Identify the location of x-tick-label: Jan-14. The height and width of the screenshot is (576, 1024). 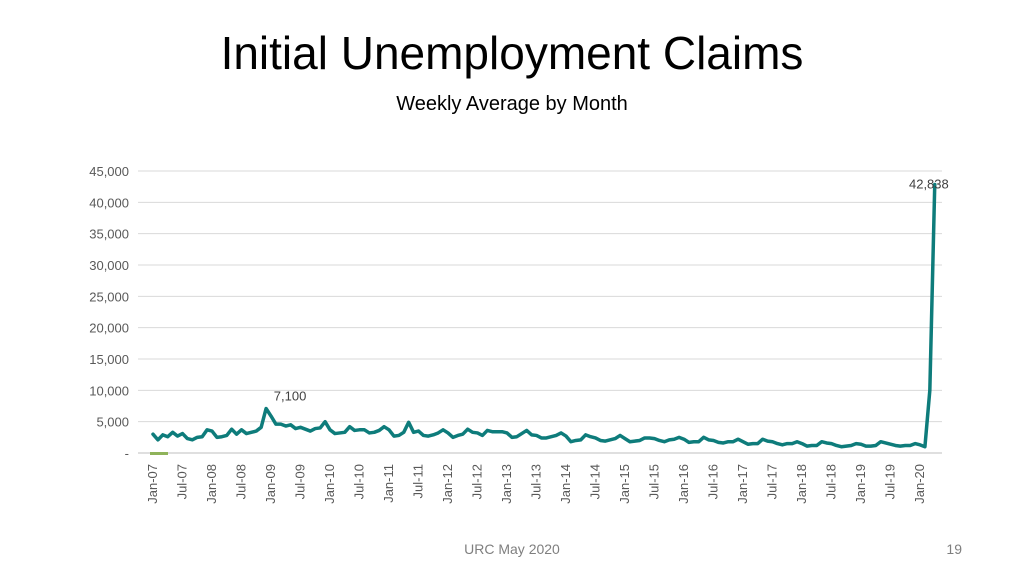
(565, 484).